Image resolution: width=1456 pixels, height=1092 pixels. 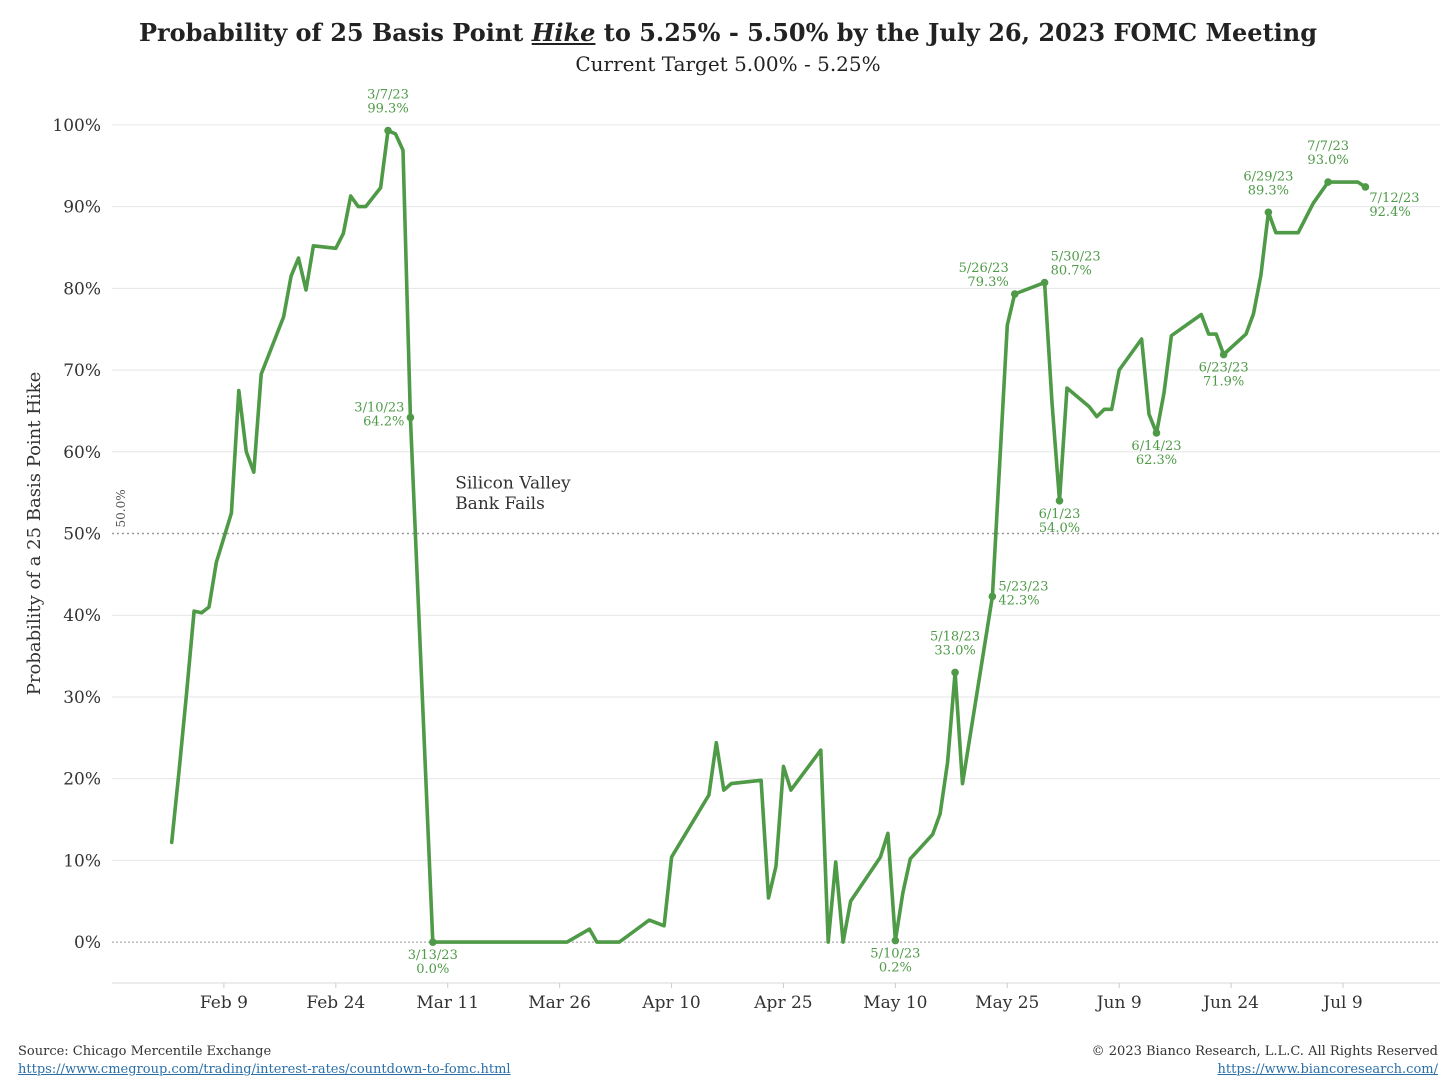 What do you see at coordinates (782, 1003) in the screenshot?
I see `x-tick-label: Apr 25` at bounding box center [782, 1003].